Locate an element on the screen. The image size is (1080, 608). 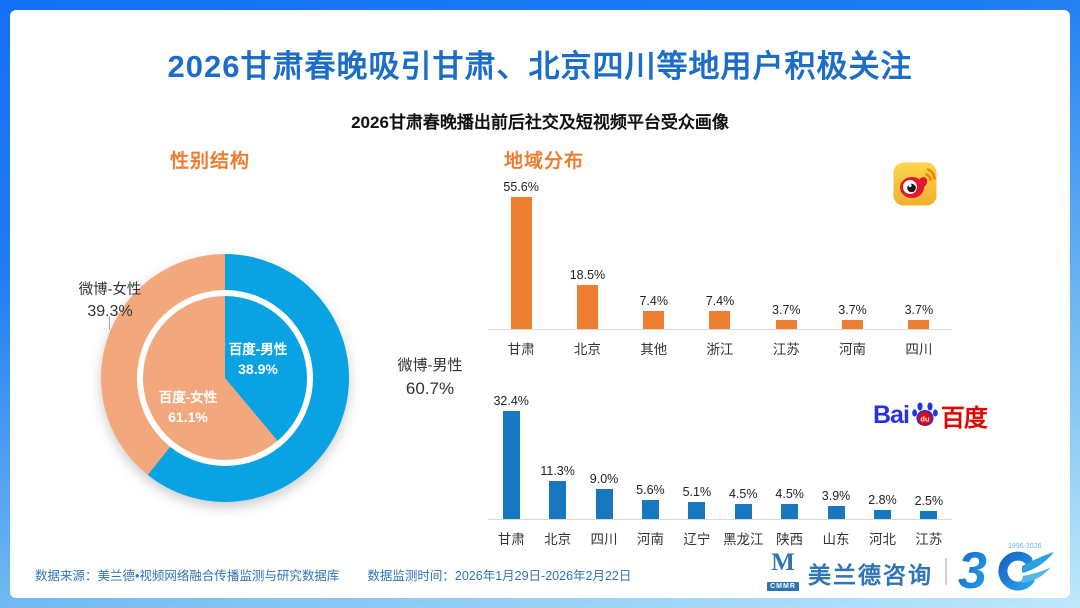
bar-value-label: 18.5% is located at coordinates (587, 275).